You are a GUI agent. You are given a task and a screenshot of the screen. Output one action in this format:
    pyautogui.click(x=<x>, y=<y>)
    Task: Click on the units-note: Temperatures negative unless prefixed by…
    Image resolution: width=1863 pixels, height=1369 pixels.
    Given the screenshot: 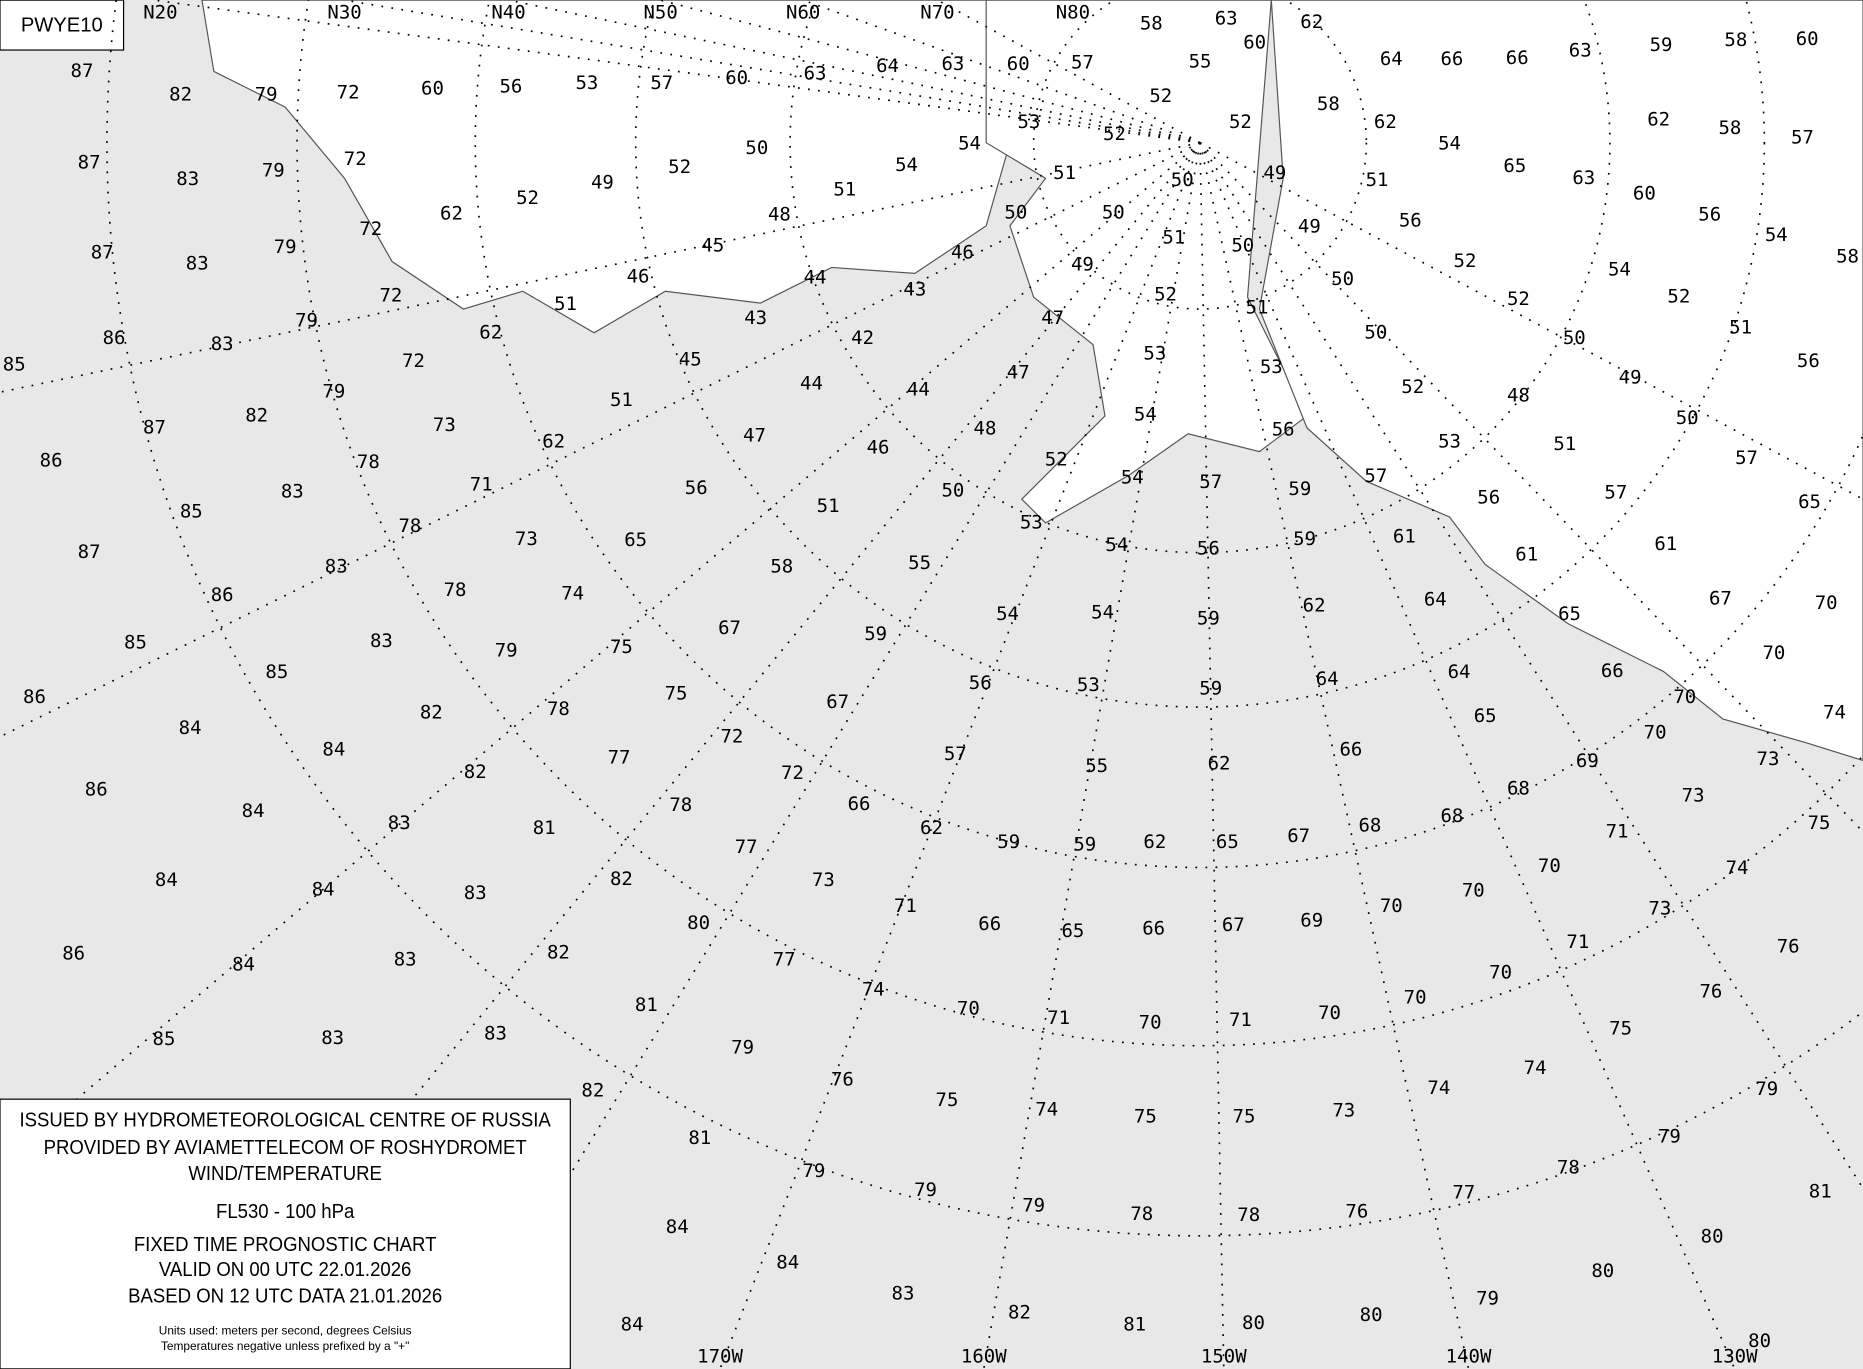 What is the action you would take?
    pyautogui.click(x=285, y=1346)
    